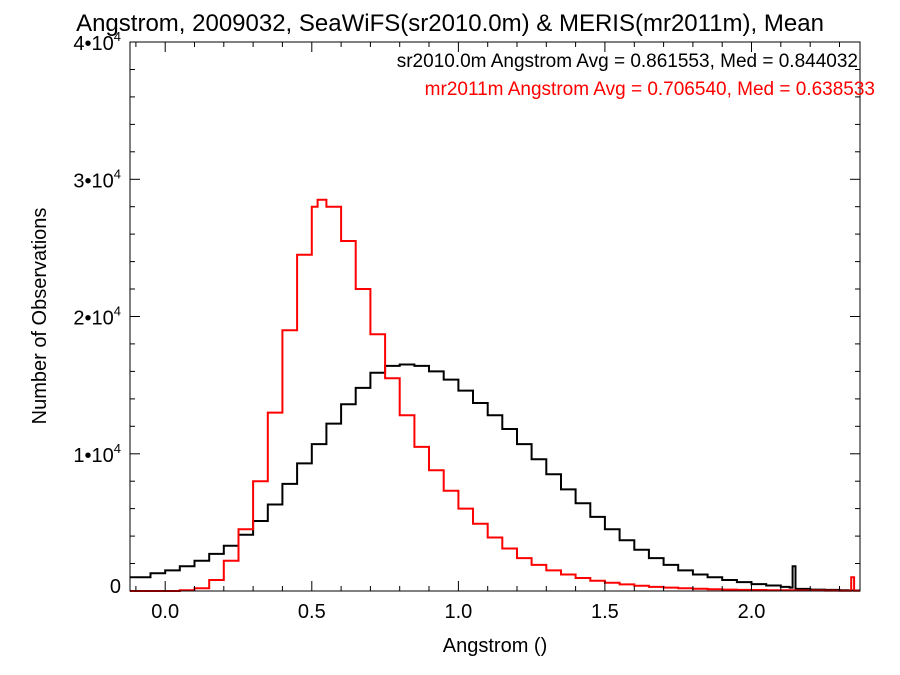 This screenshot has height=675, width=900. I want to click on x-axis-label: Angstrom (), so click(495, 646).